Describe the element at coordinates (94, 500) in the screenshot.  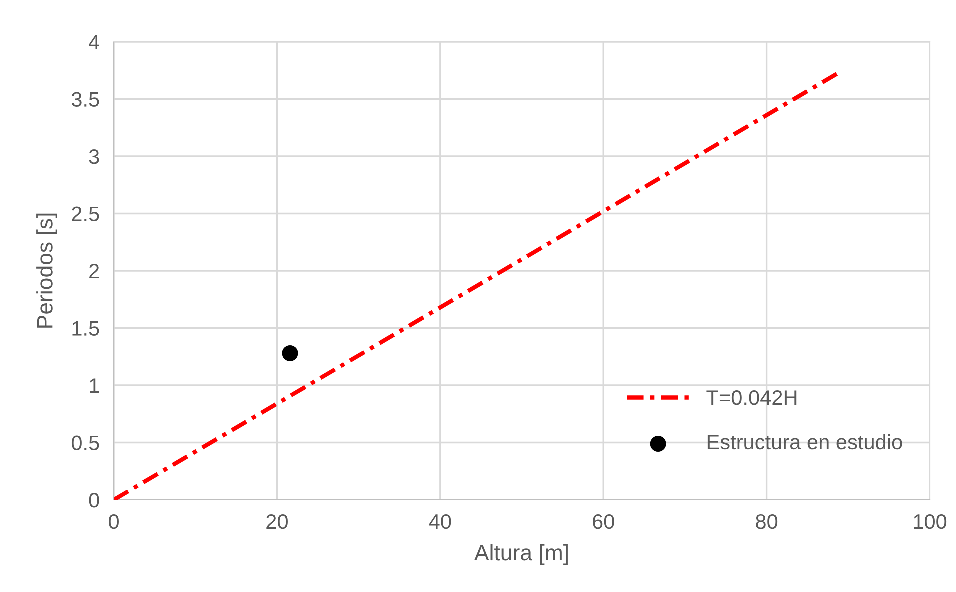
I see `y-tick-label: 0` at that location.